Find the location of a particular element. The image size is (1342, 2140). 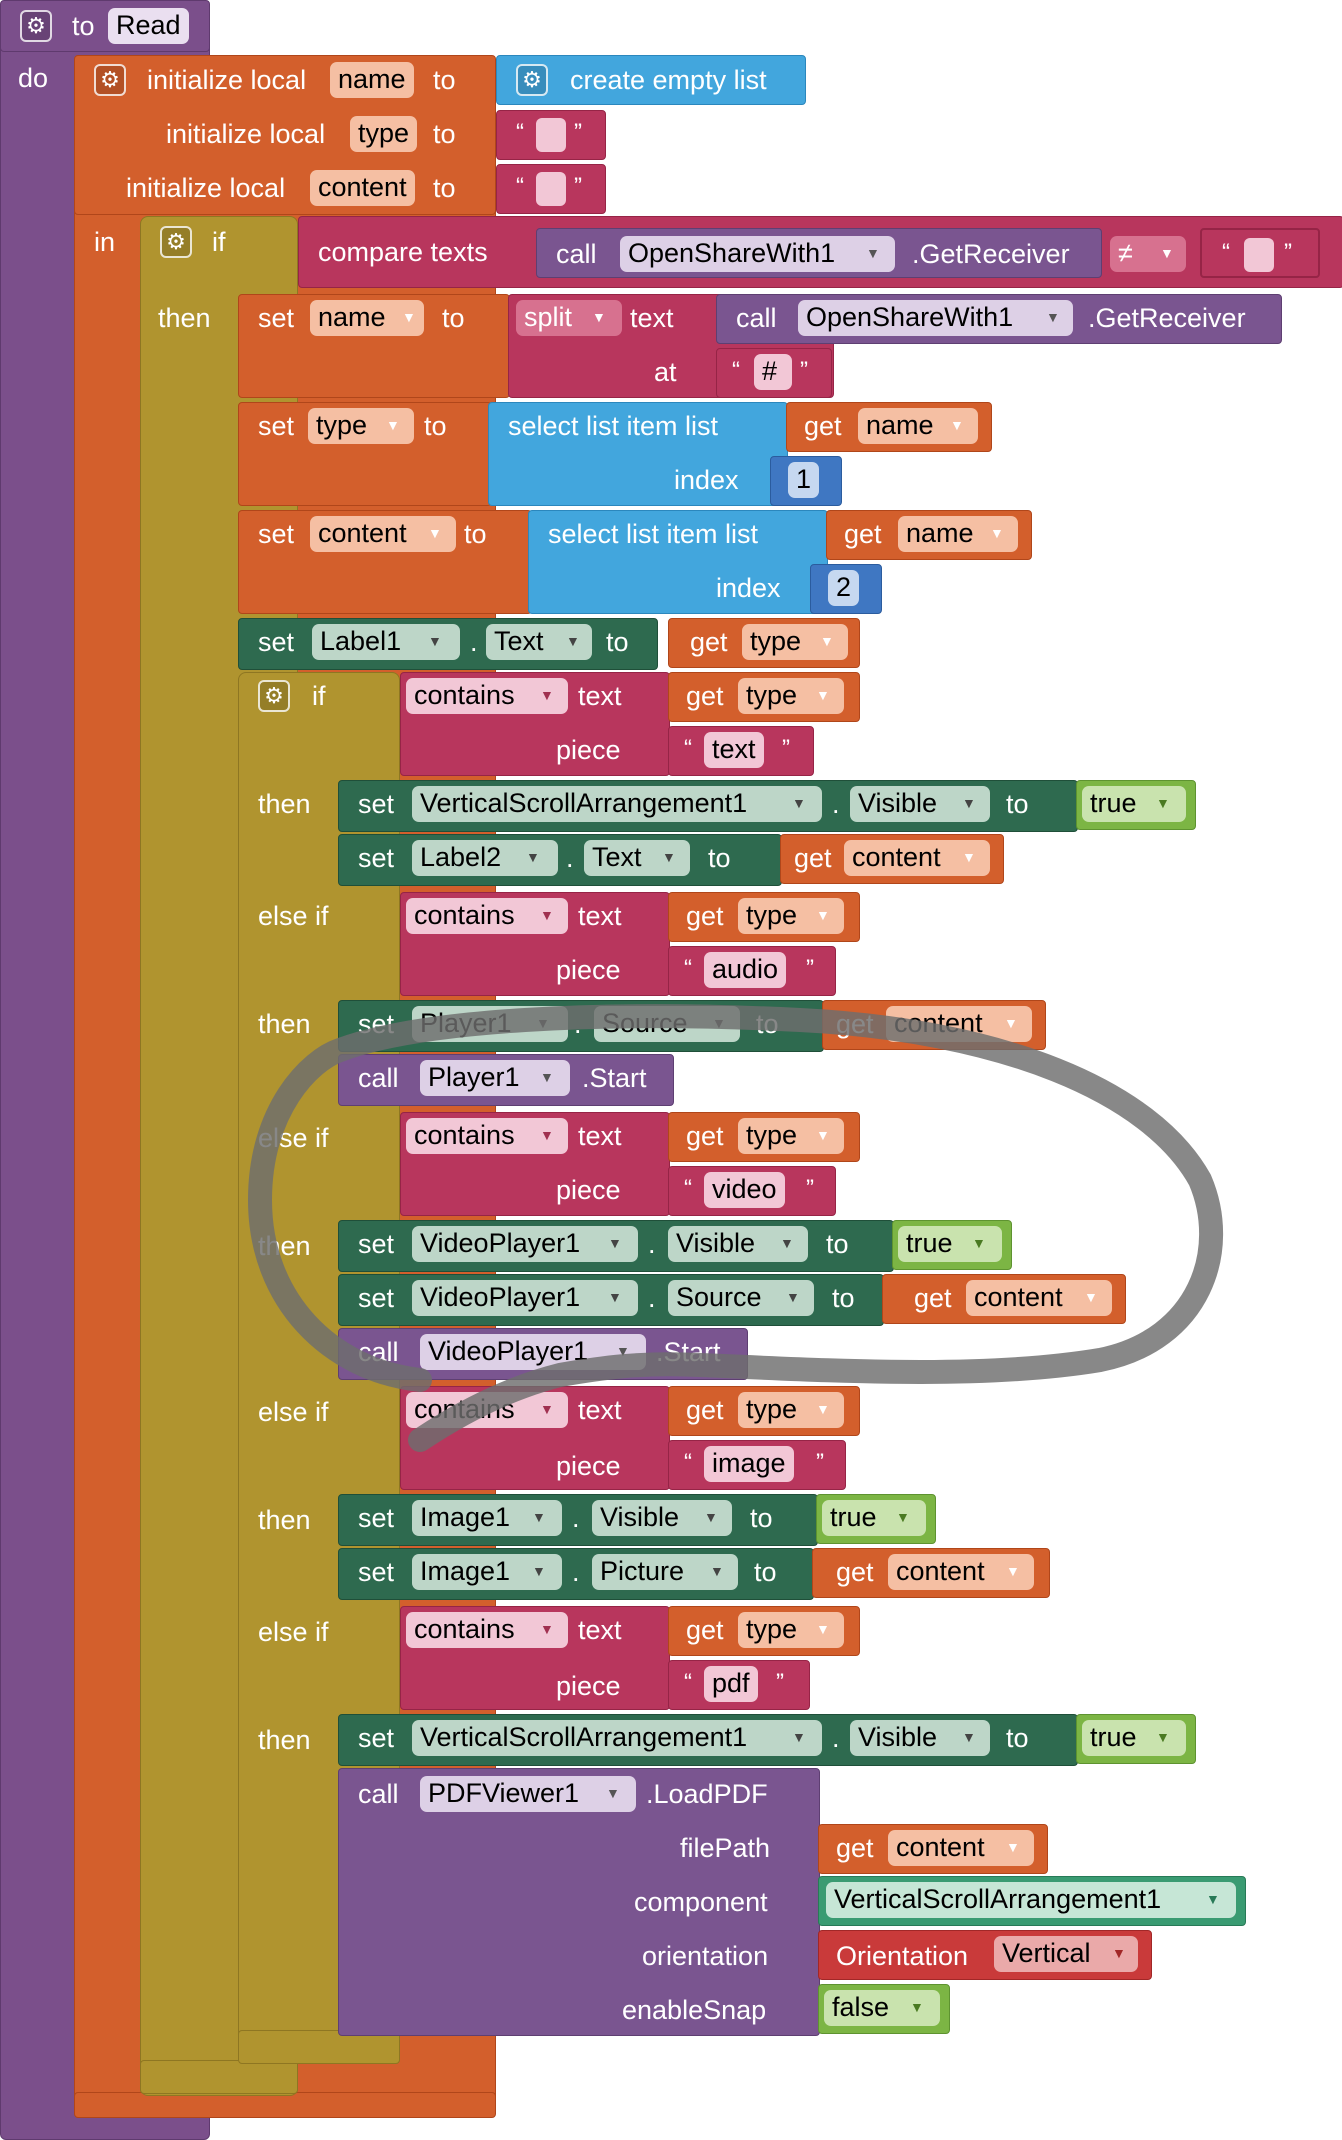

procedure-name-field: Read is located at coordinates (148, 26).